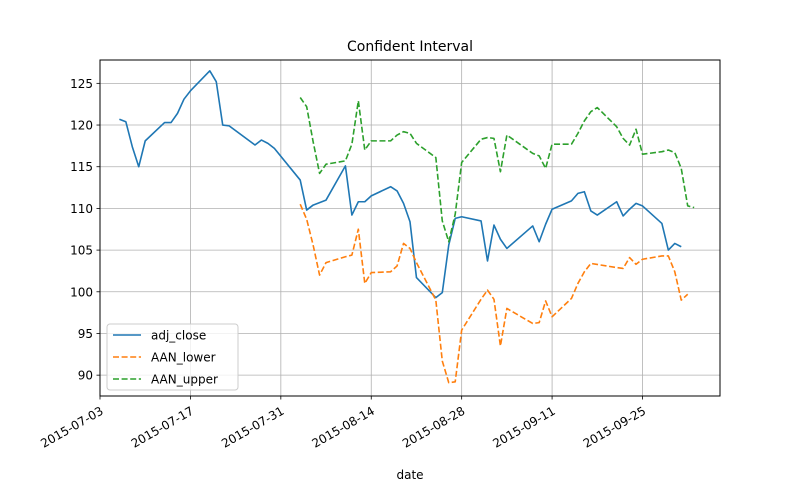  What do you see at coordinates (85, 334) in the screenshot?
I see `y-tick-label: 95` at bounding box center [85, 334].